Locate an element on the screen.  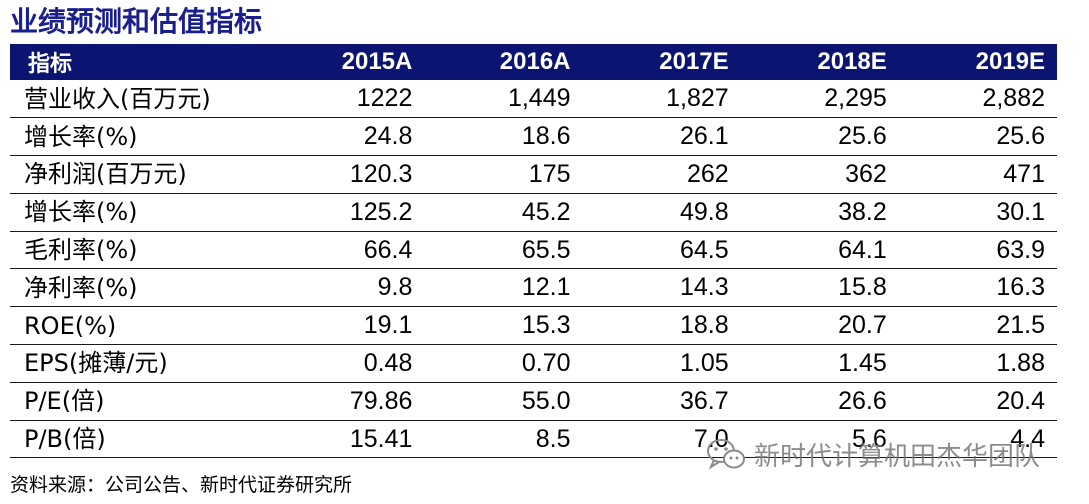
table-cell: 15.8 is located at coordinates (862, 287).